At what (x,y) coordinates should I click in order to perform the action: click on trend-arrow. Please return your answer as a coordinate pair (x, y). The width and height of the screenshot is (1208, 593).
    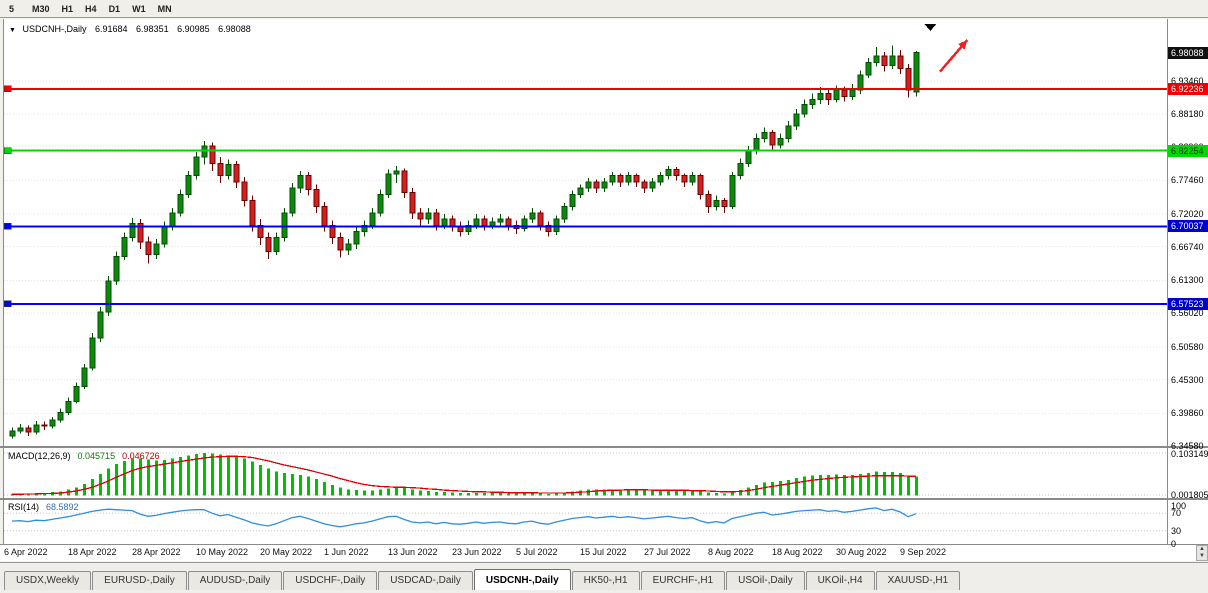
    Looking at the image, I should click on (954, 56).